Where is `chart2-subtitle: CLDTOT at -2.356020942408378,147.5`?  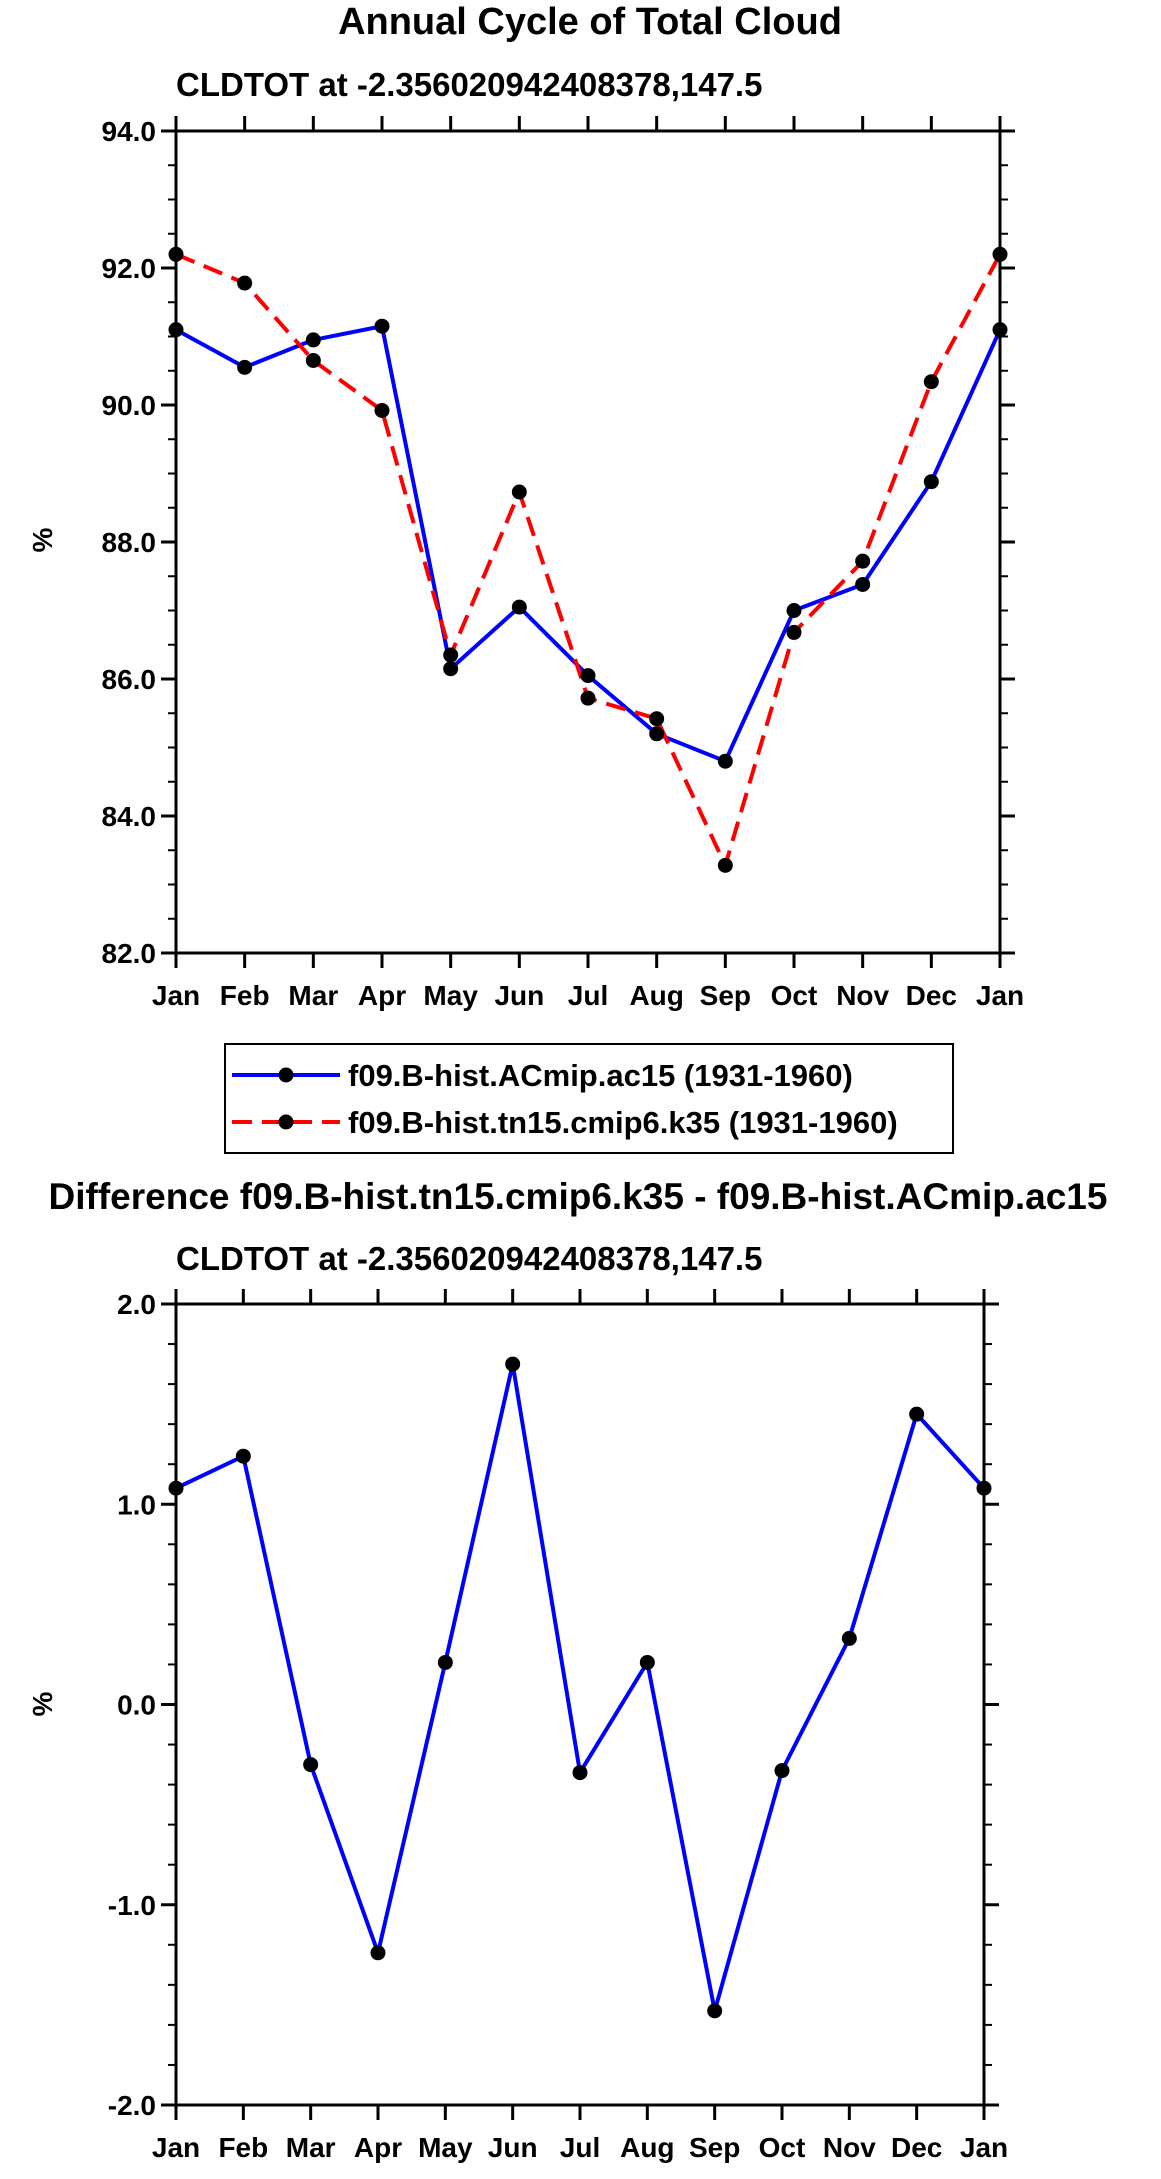
chart2-subtitle: CLDTOT at -2.356020942408378,147.5 is located at coordinates (469, 1258).